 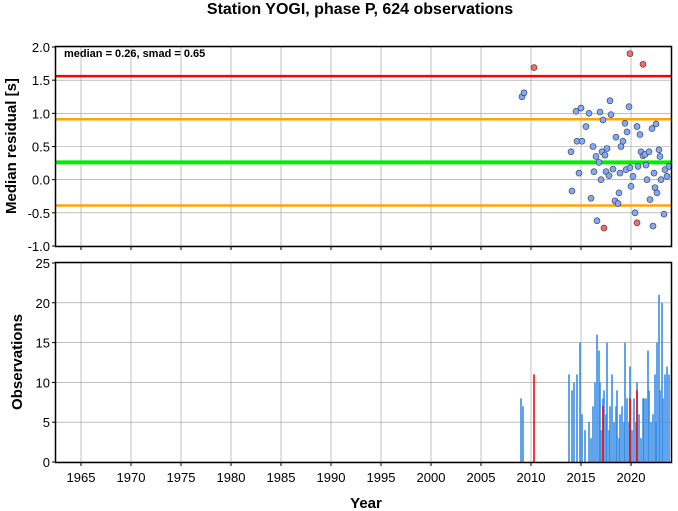 What do you see at coordinates (41, 47) in the screenshot?
I see `residual-y-tick-label: 2.0` at bounding box center [41, 47].